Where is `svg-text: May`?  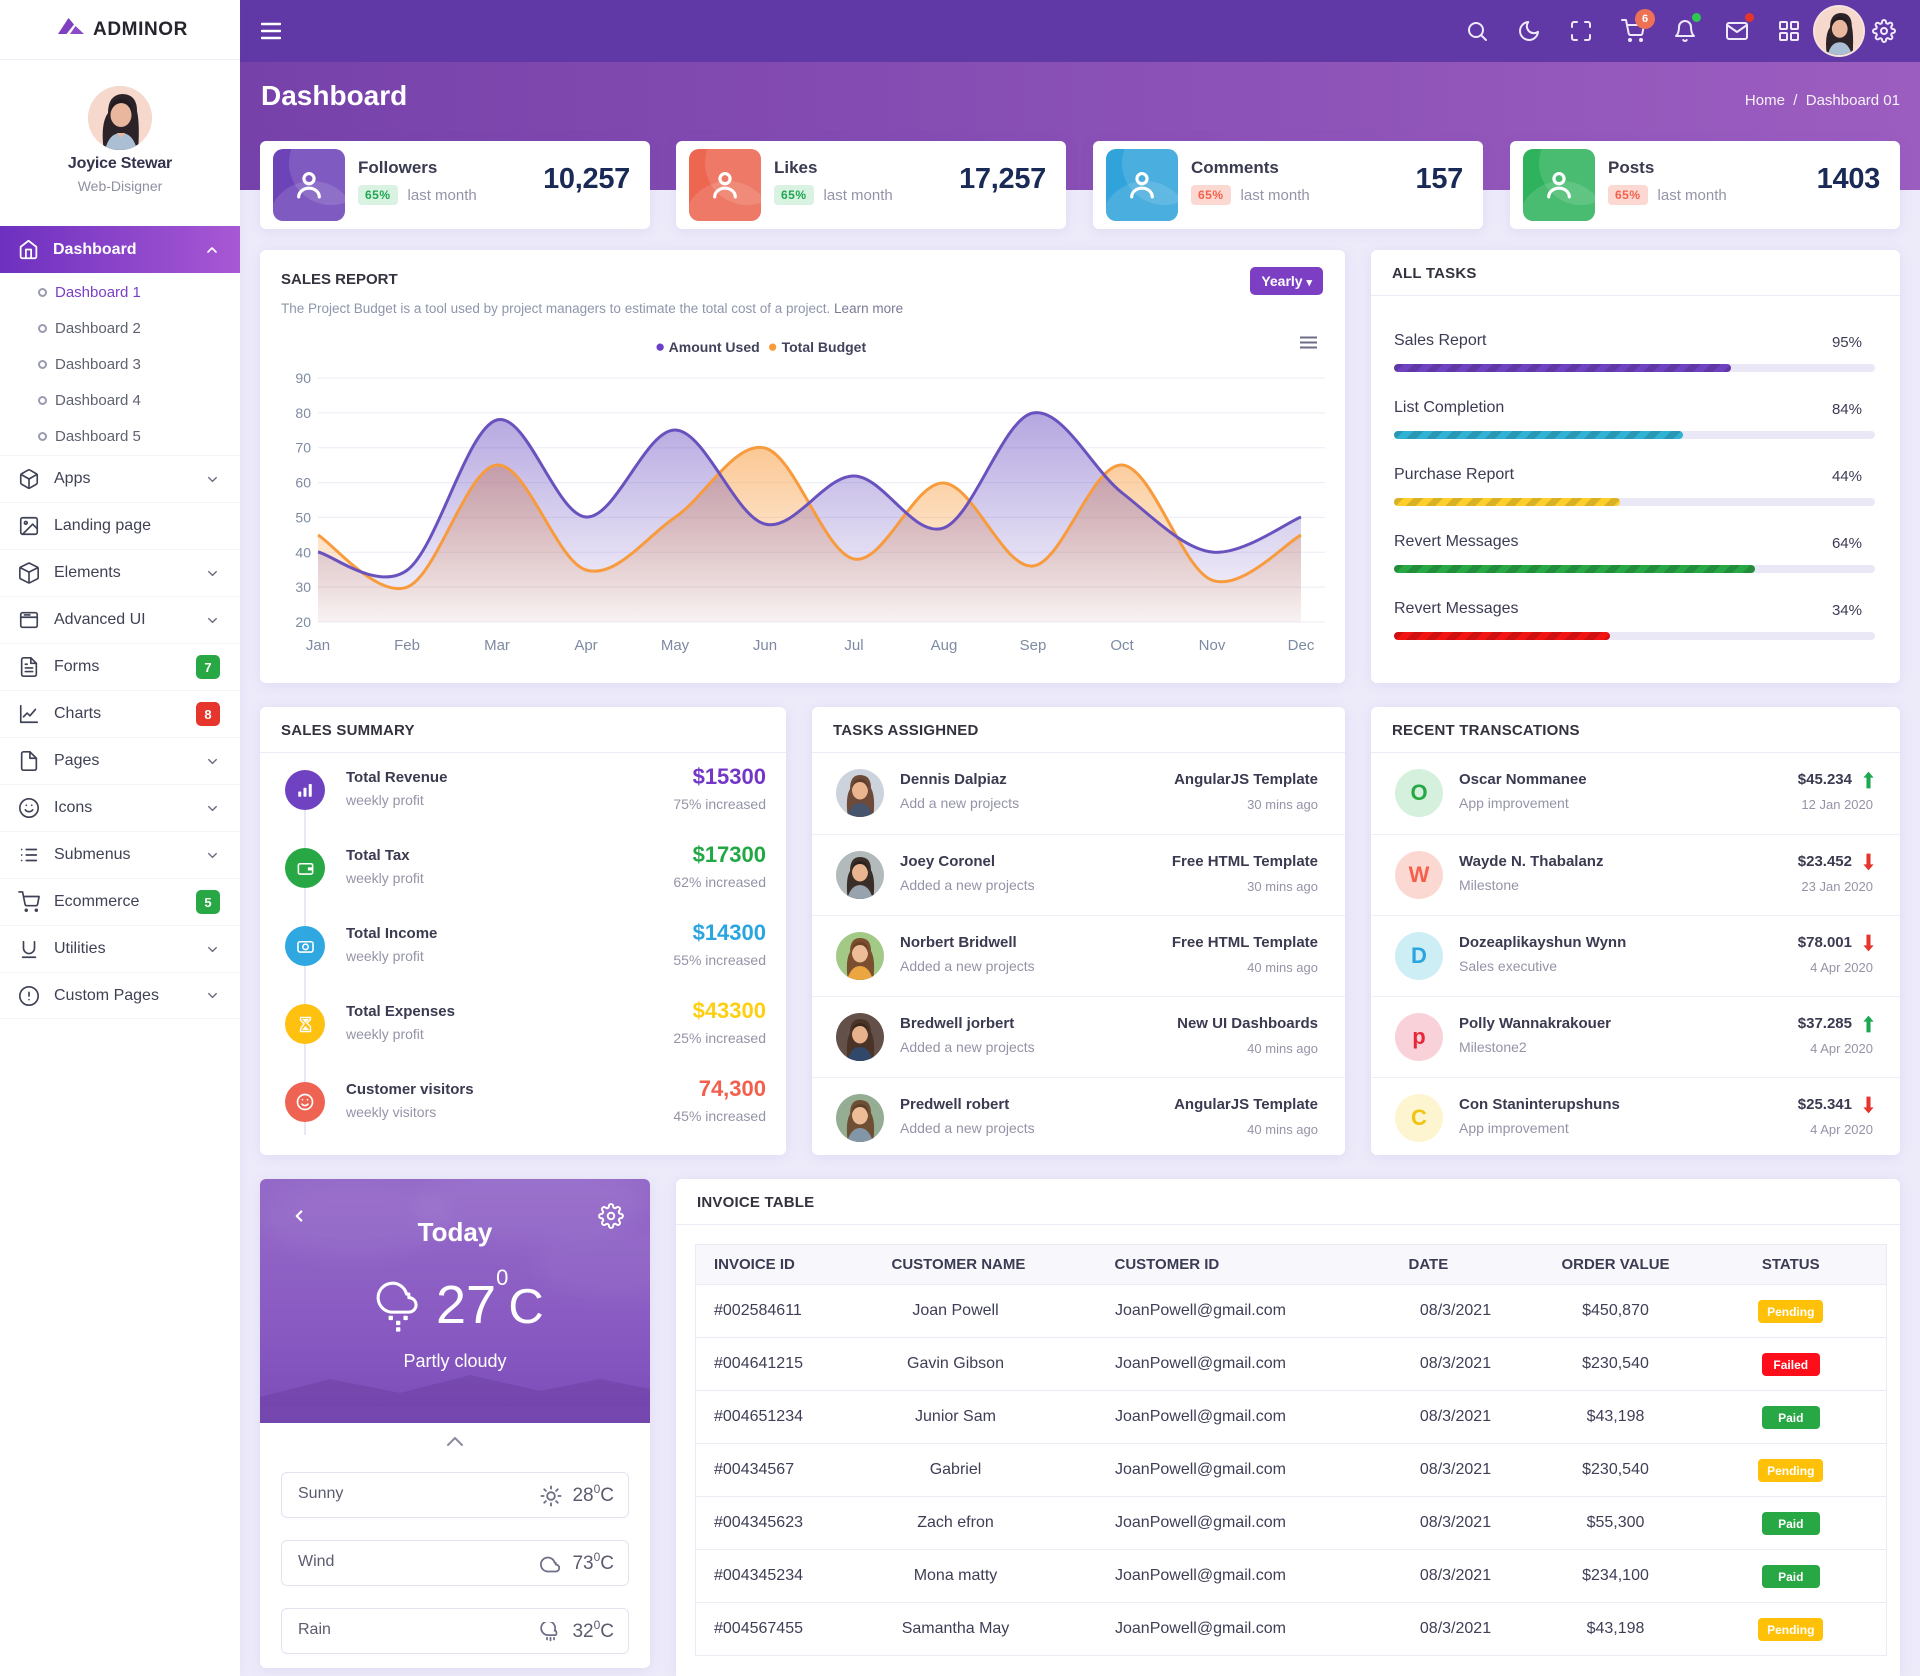 svg-text: May is located at coordinates (675, 645).